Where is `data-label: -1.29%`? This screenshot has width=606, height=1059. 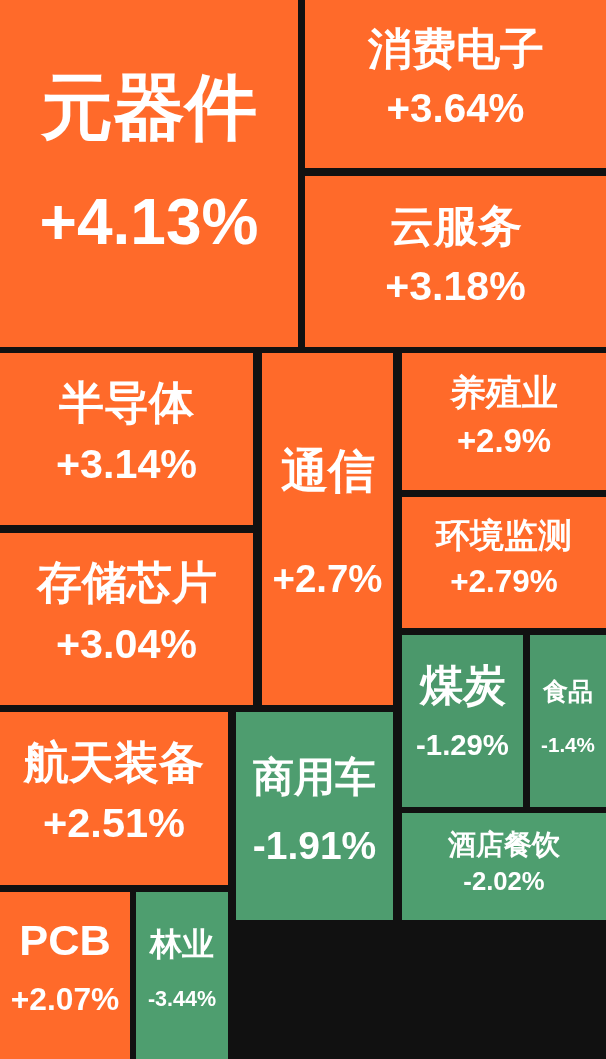 data-label: -1.29% is located at coordinates (462, 745).